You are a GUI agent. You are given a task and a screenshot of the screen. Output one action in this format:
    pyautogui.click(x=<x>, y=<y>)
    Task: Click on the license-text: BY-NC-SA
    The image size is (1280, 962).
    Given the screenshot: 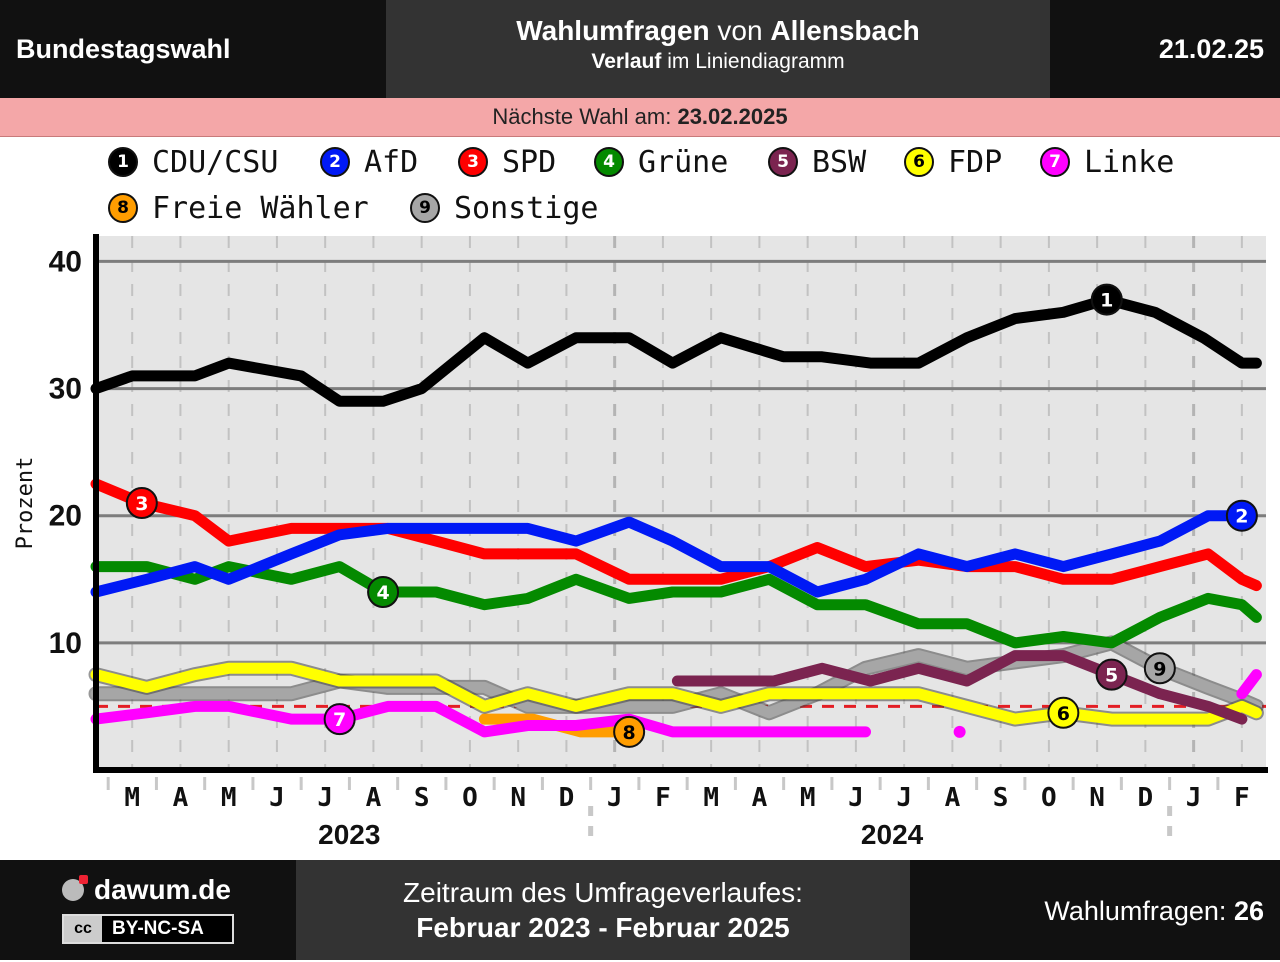 What is the action you would take?
    pyautogui.click(x=158, y=928)
    